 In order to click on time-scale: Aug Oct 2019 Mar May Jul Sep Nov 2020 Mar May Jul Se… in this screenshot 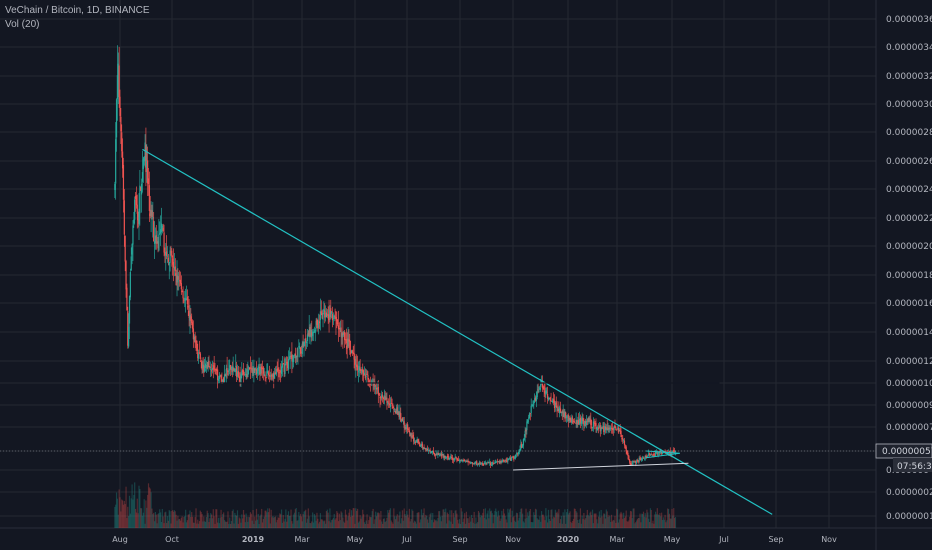, I will do `click(474, 539)`.